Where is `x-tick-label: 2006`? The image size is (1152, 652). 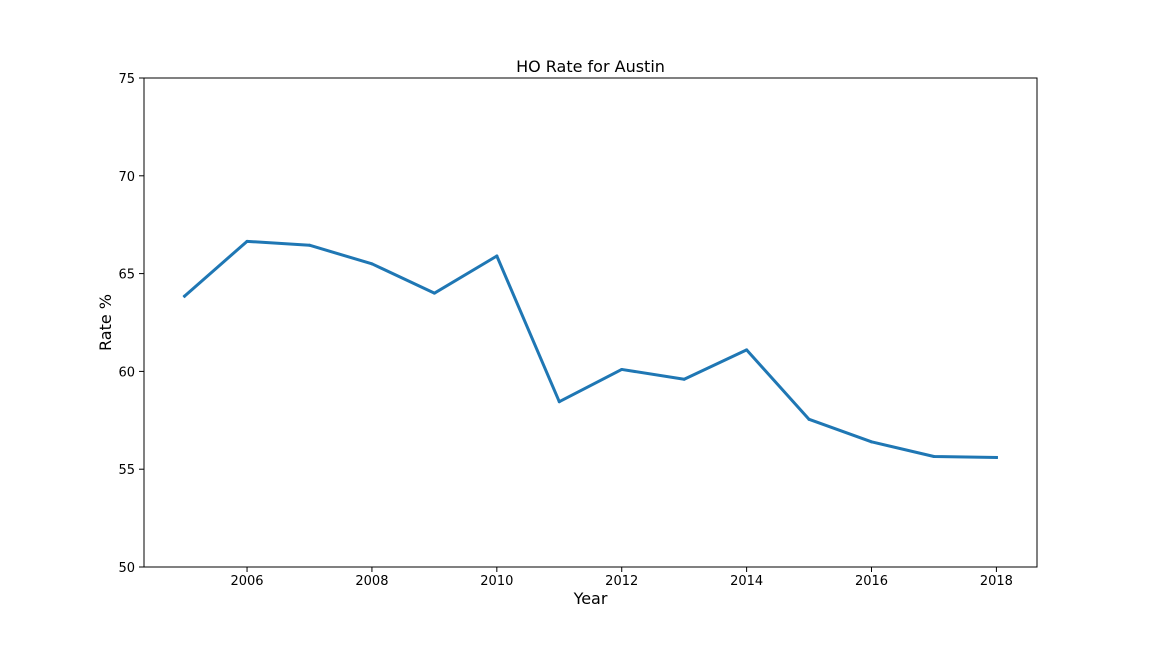
x-tick-label: 2006 is located at coordinates (246, 581).